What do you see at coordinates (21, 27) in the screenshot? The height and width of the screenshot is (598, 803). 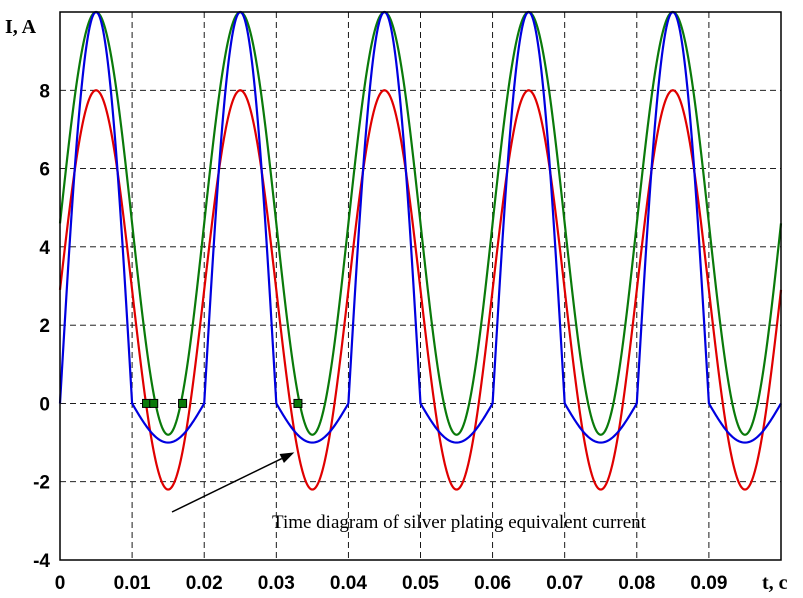 I see `y-axis-title: I, A` at bounding box center [21, 27].